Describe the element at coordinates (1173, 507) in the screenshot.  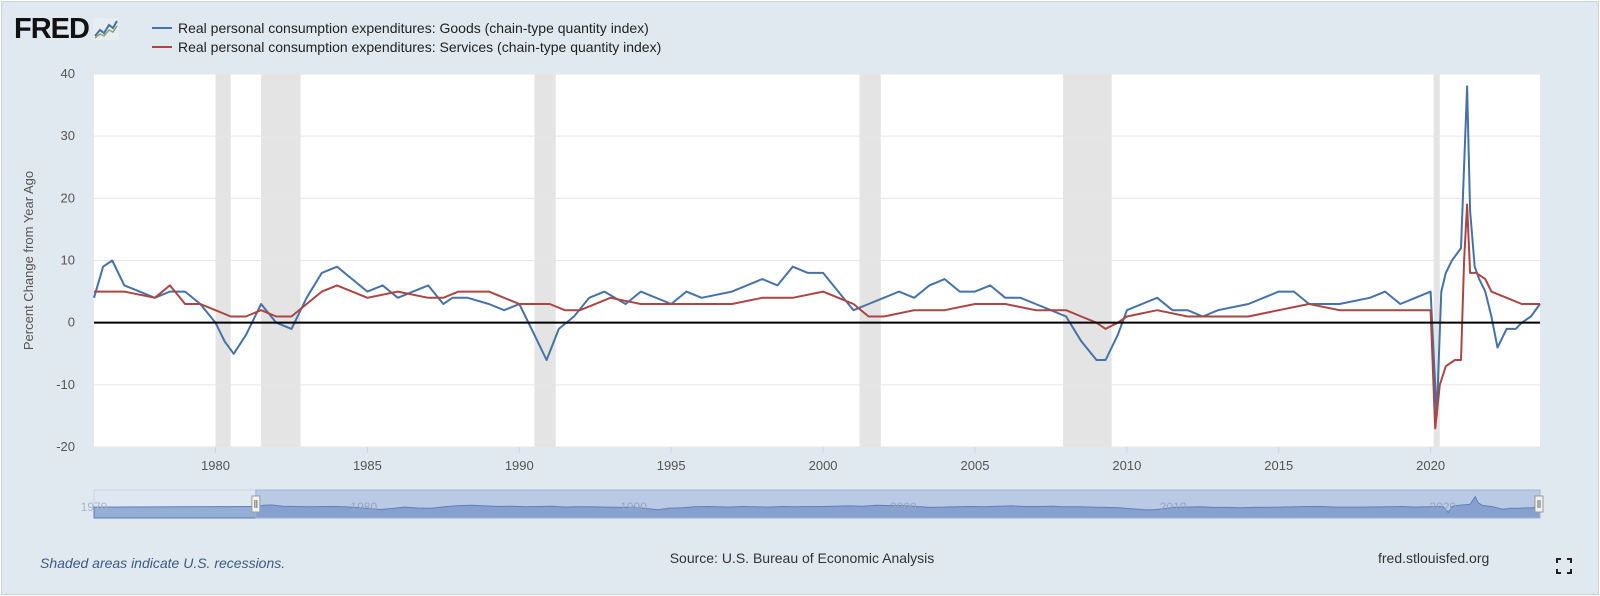
I see `navigator-label: 2010` at that location.